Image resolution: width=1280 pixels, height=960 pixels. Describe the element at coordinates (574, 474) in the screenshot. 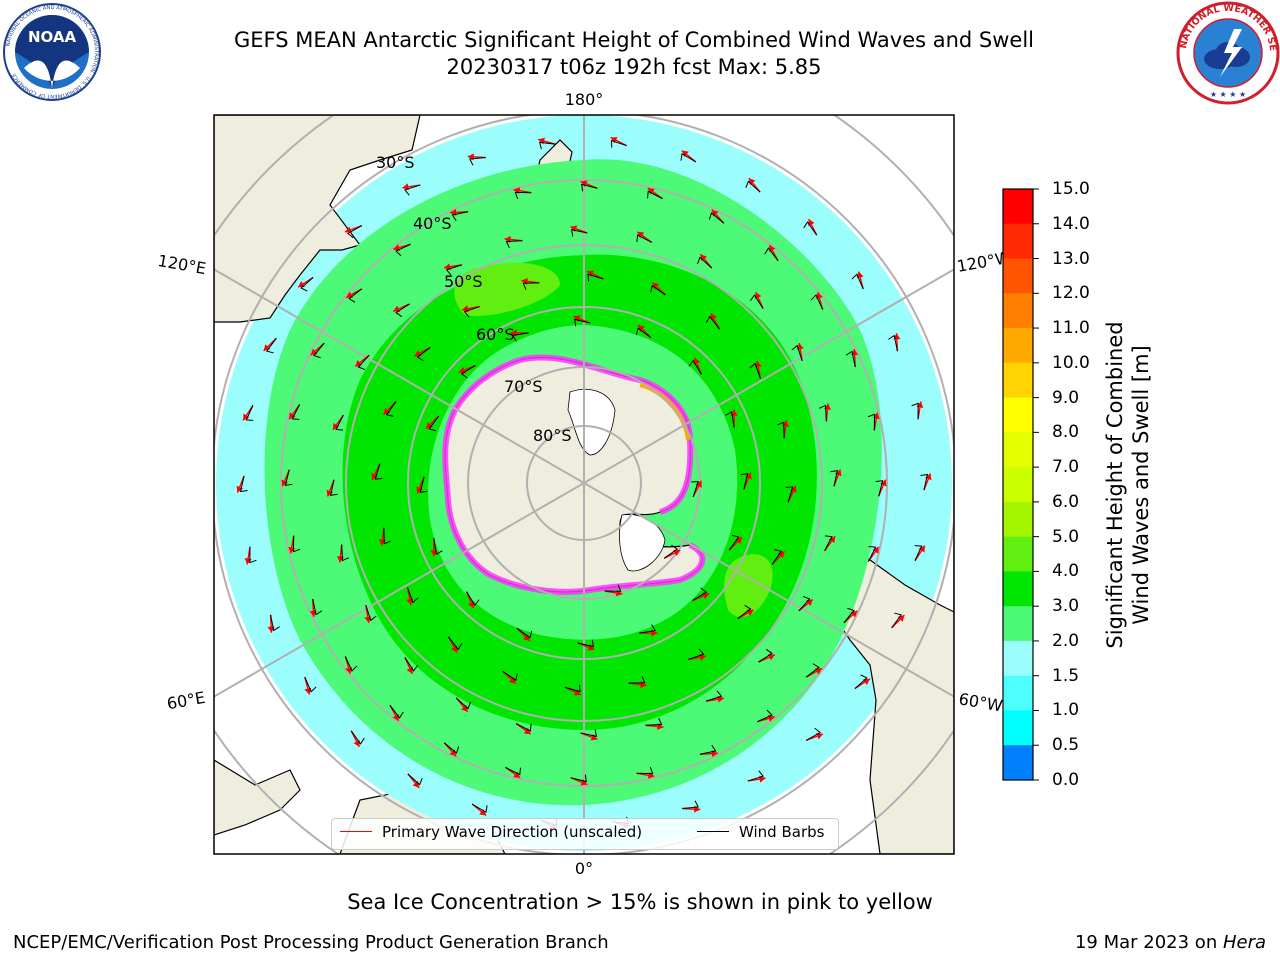

I see `sea-ice-edge` at that location.